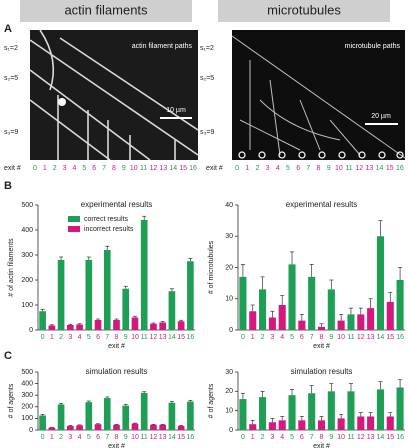  What do you see at coordinates (292, 437) in the screenshot?
I see `x-tick-label: 5` at bounding box center [292, 437].